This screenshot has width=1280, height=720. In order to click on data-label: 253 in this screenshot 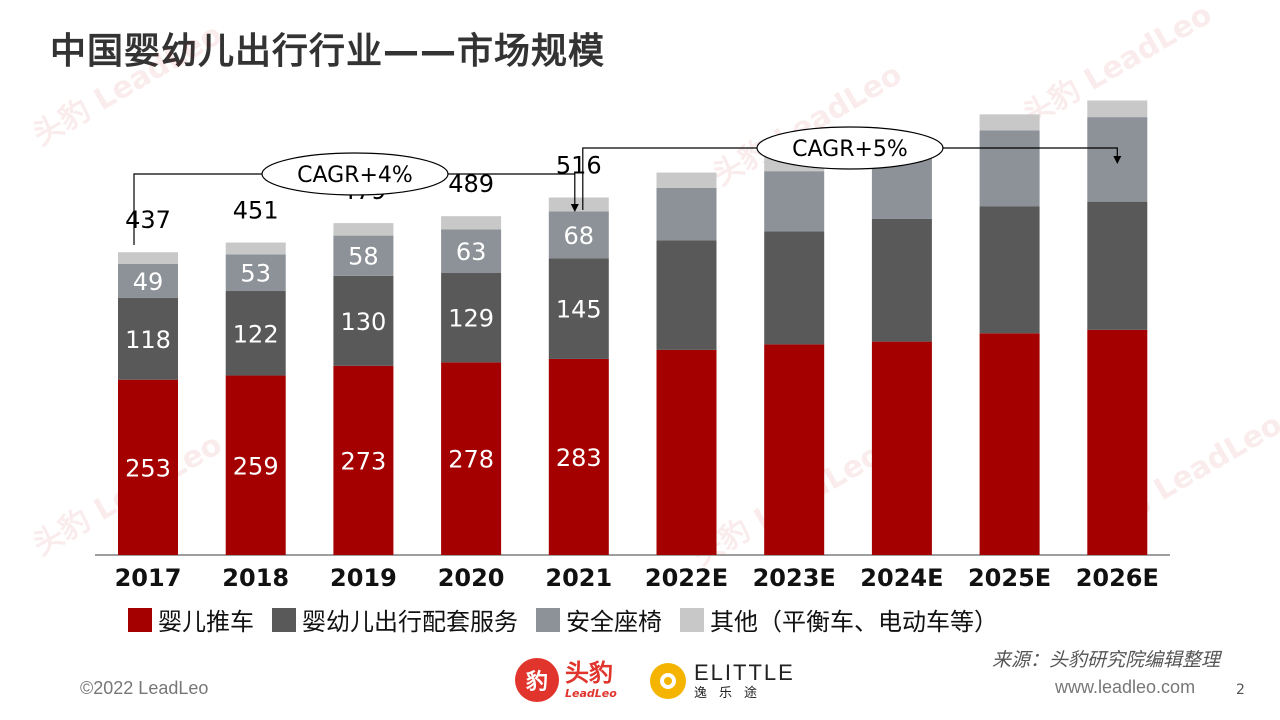, I will do `click(148, 468)`.